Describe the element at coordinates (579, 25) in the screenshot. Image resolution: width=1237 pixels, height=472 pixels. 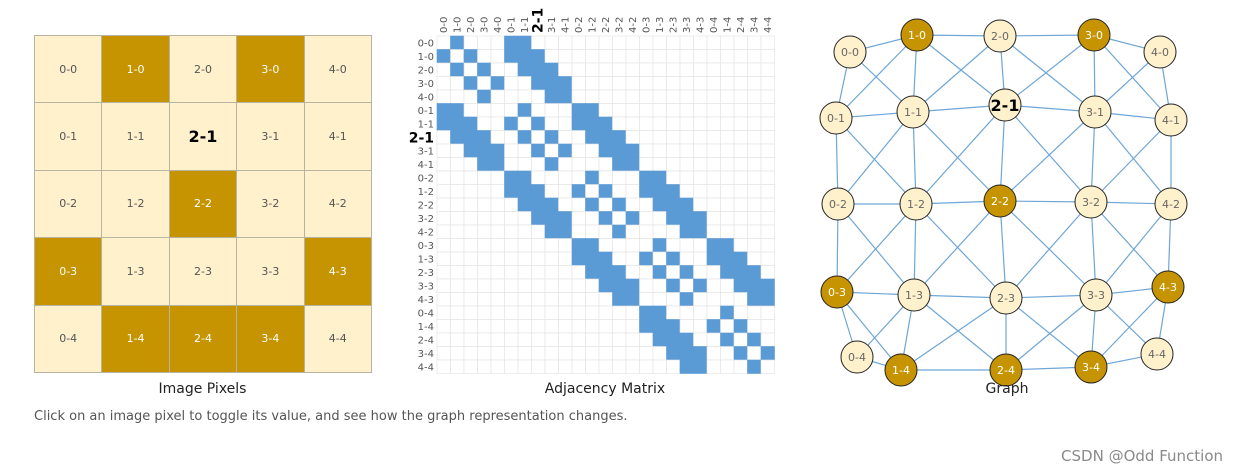
I see `matrix-col-label-0-2: 0-2` at that location.